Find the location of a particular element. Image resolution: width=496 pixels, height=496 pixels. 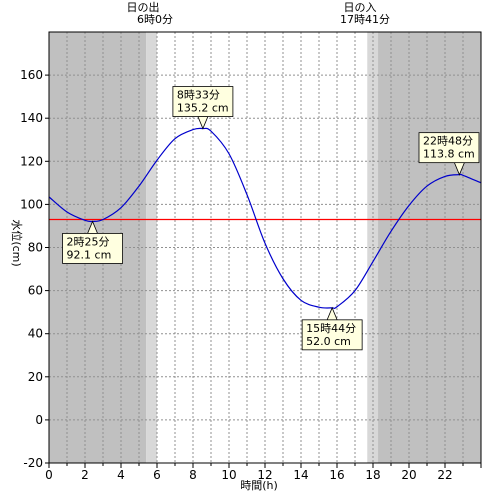

x-tick-label: 16 is located at coordinates (336, 475).